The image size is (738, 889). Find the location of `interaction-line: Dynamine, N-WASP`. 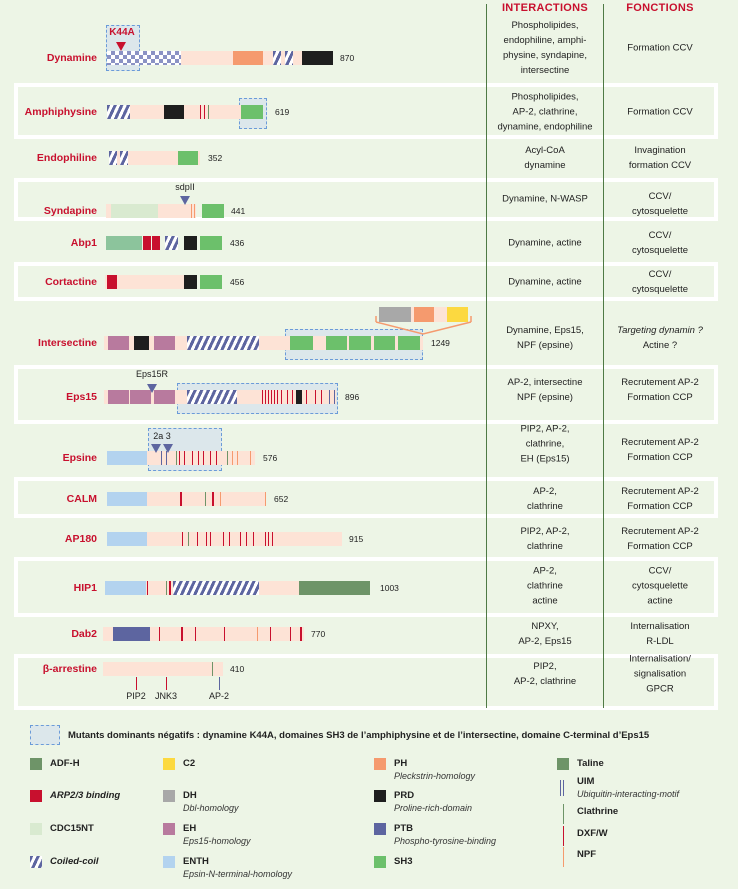

interaction-line: Dynamine, N-WASP is located at coordinates (545, 199).